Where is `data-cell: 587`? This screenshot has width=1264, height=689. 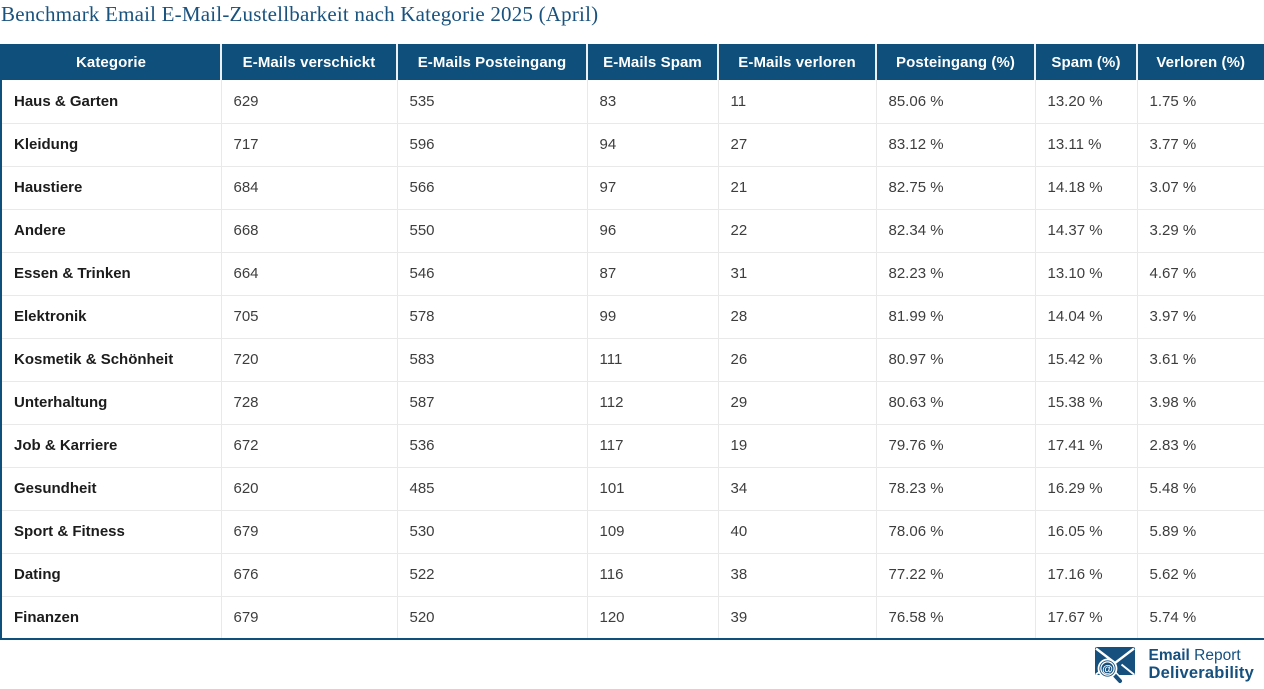 data-cell: 587 is located at coordinates (491, 403).